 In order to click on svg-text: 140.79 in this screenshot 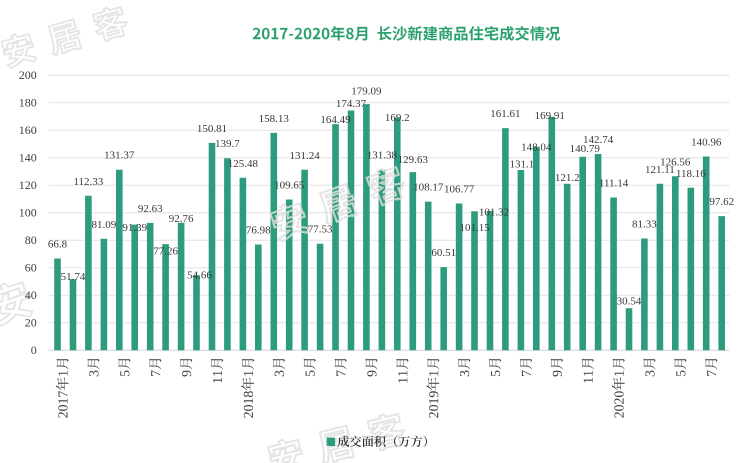, I will do `click(585, 149)`.